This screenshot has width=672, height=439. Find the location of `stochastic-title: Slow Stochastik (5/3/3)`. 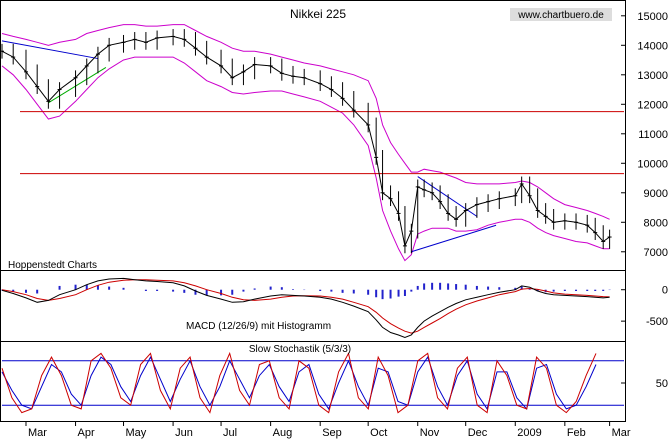

stochastic-title: Slow Stochastik (5/3/3) is located at coordinates (300, 349).